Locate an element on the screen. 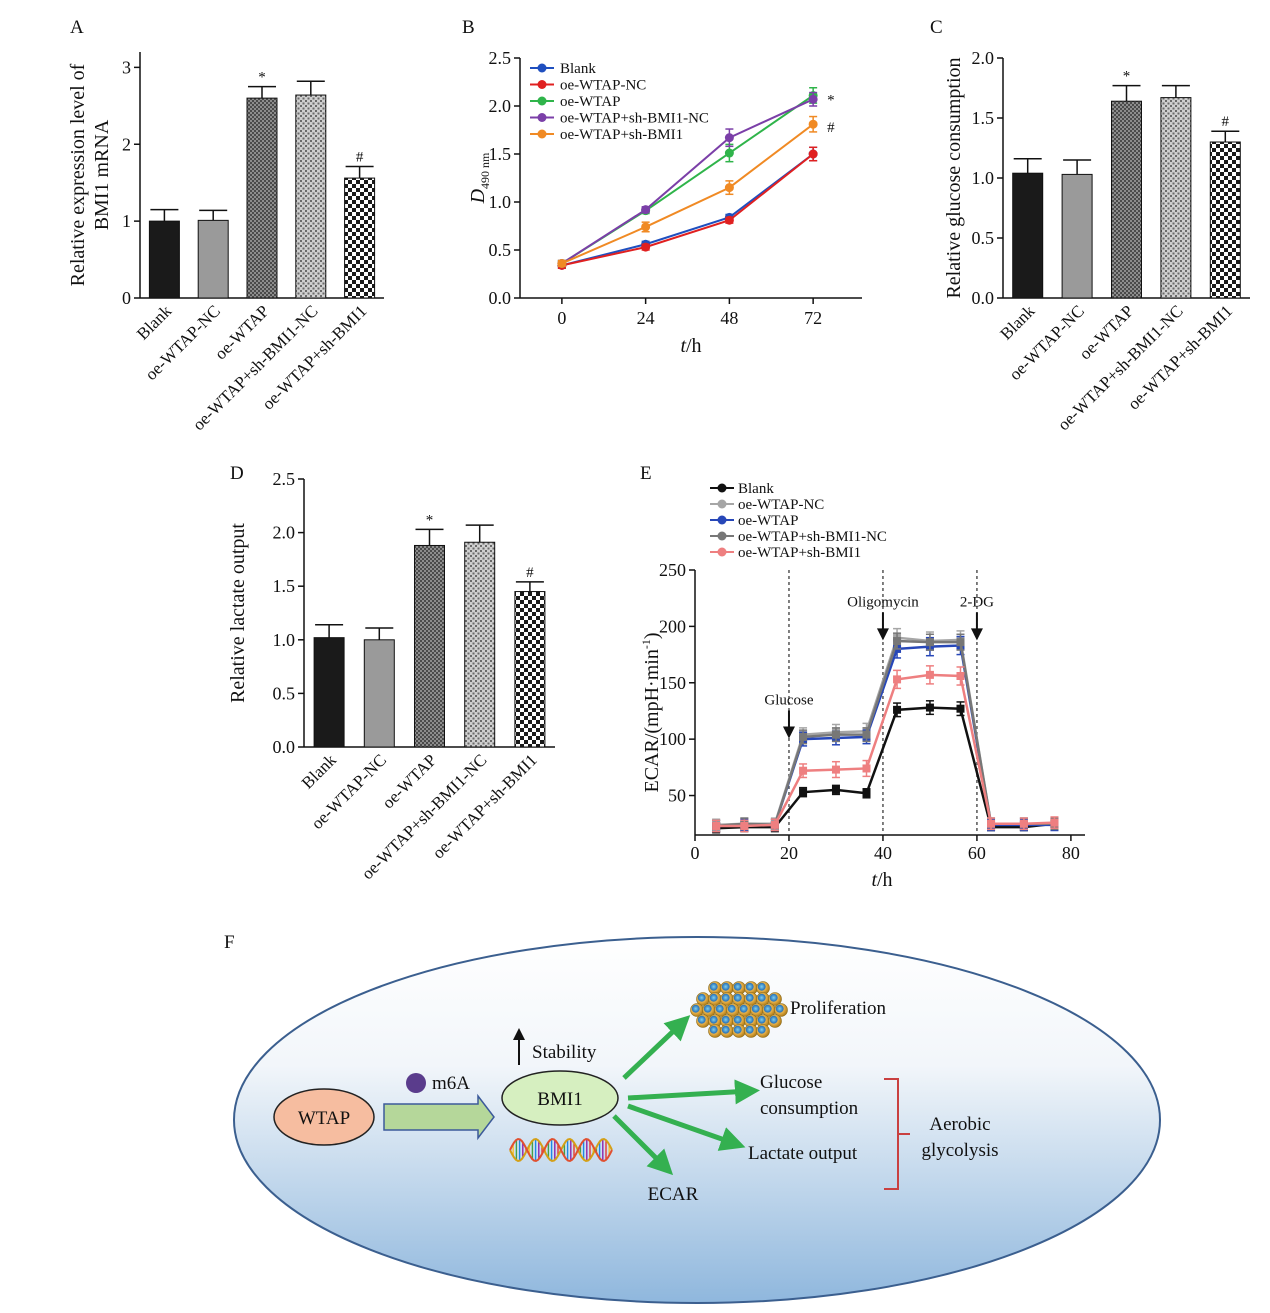 The height and width of the screenshot is (1313, 1270). x-tick-label: 60 is located at coordinates (977, 853).